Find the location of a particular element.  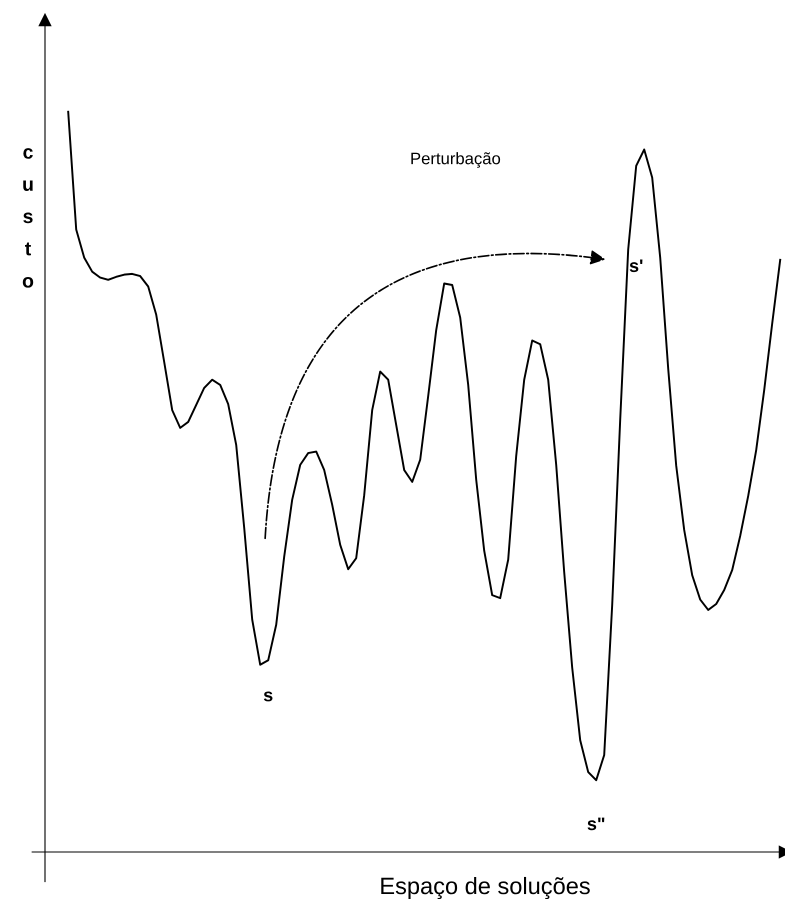

annotation: Perturbação is located at coordinates (455, 160).